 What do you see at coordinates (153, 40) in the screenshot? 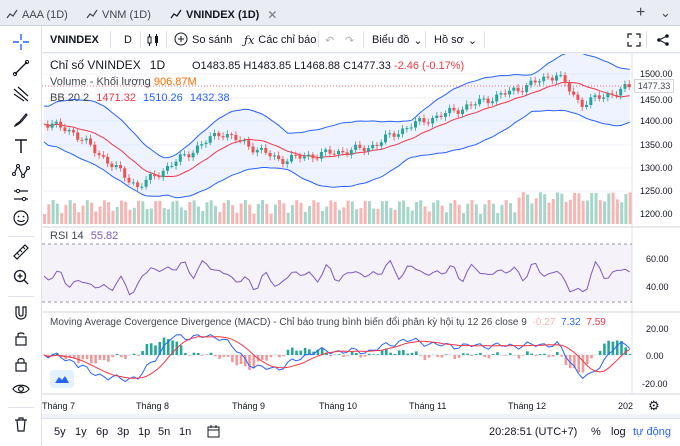
I see `candles-icon` at bounding box center [153, 40].